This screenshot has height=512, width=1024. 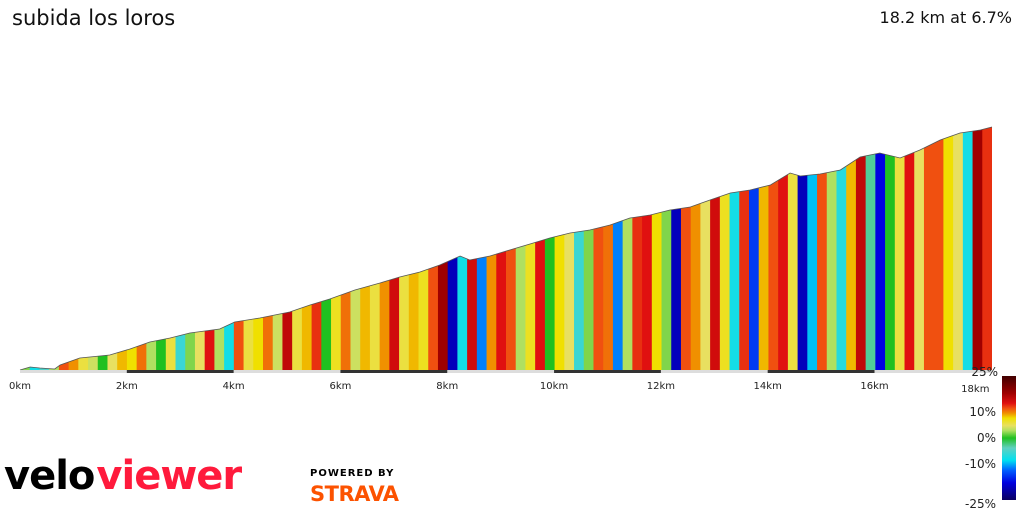 I want to click on legend-label-0: 0%, so click(x=986, y=438).